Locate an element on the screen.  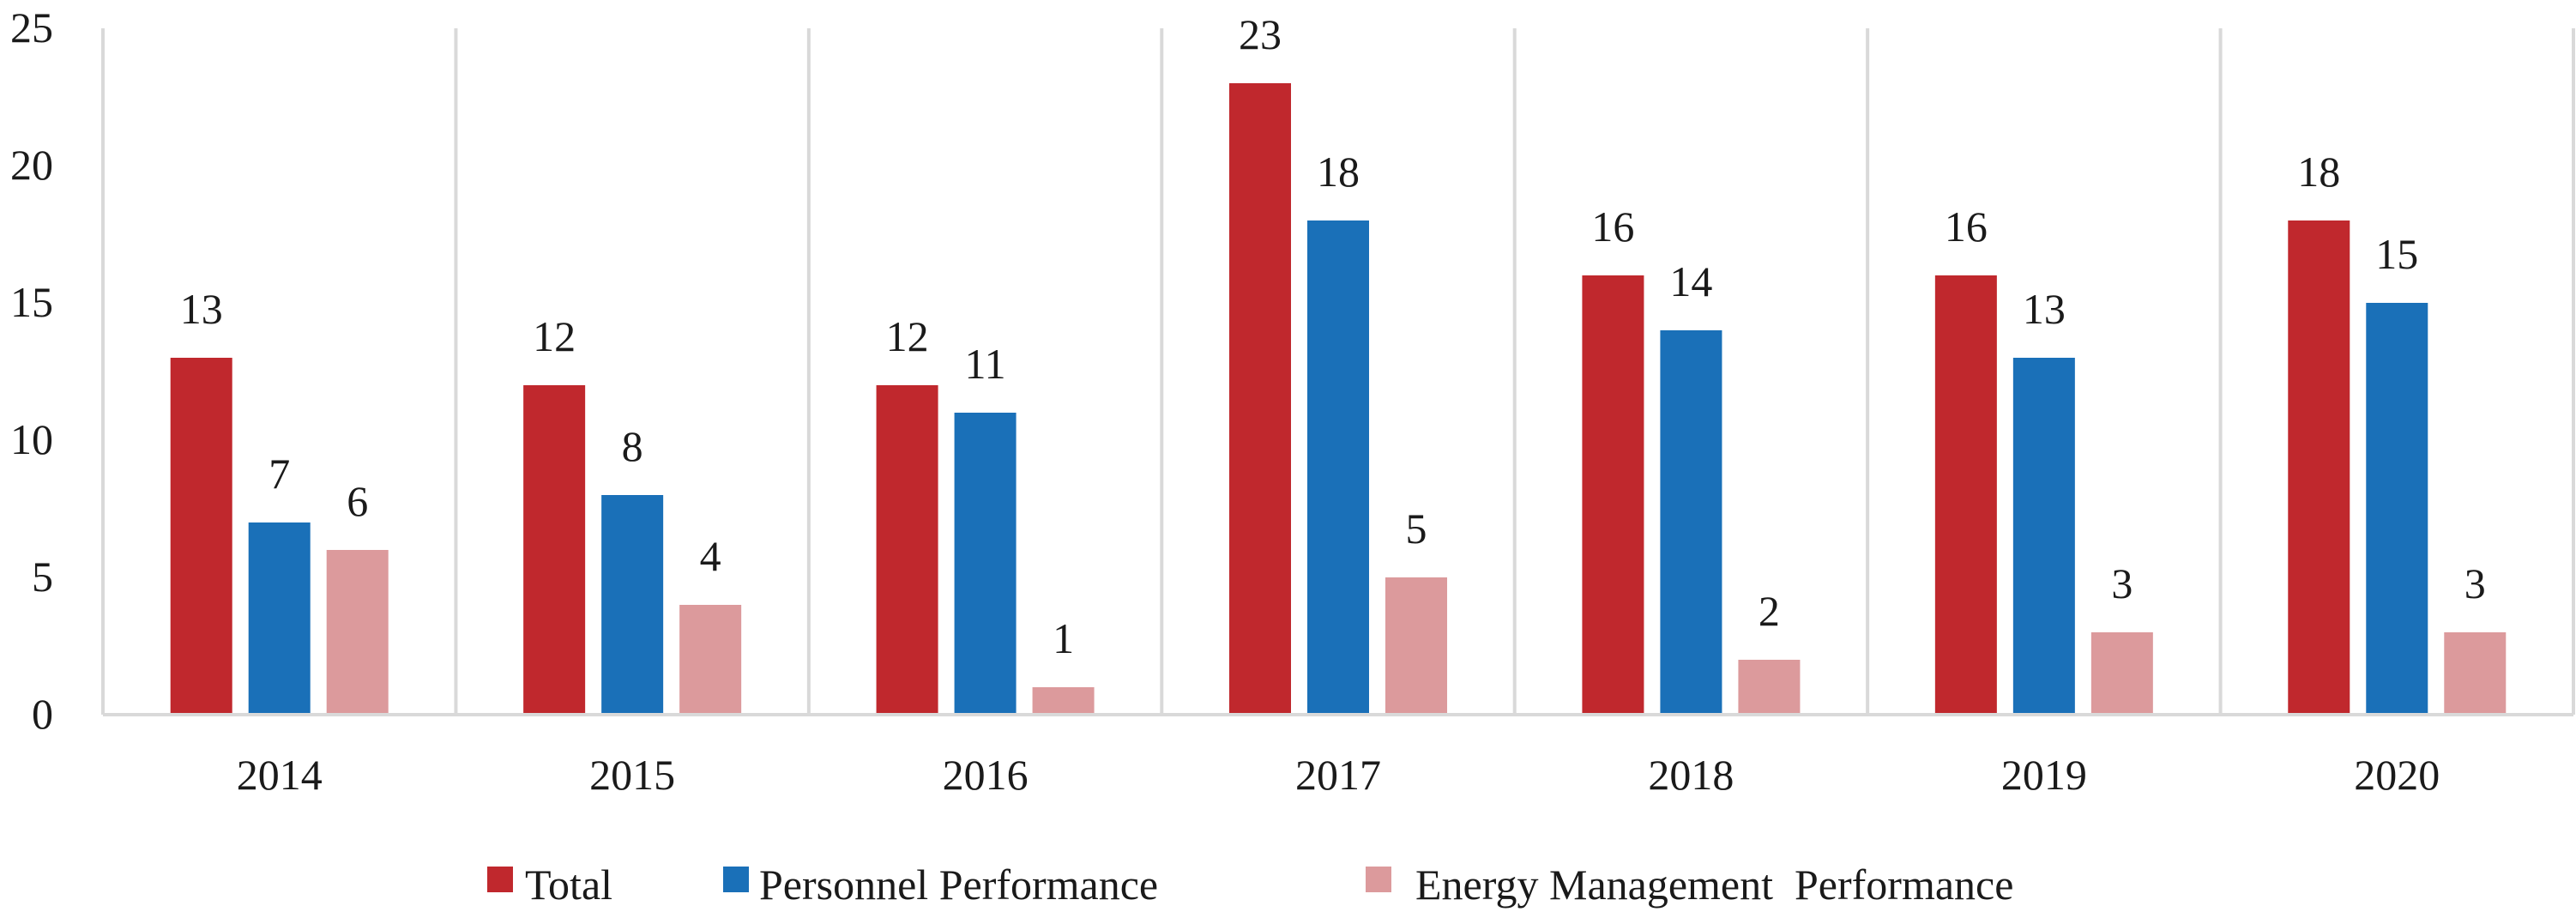
bar-energy-management-performance-2020 is located at coordinates (2475, 674).